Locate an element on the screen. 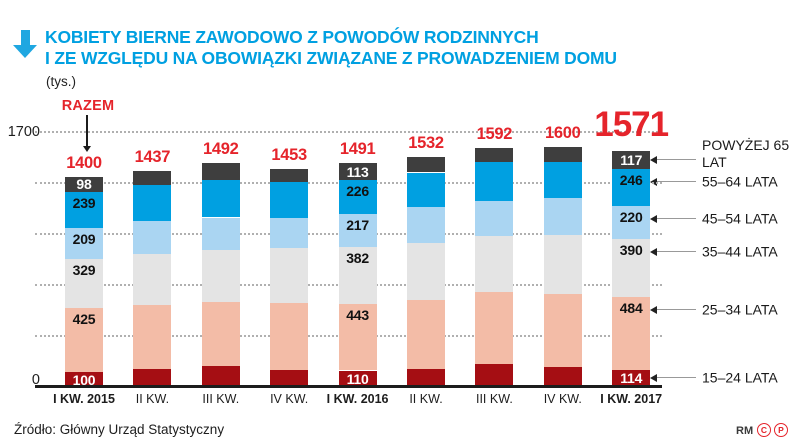 Image resolution: width=808 pixels, height=443 pixels. legend-item-label: 45–54 LATA is located at coordinates (740, 218).